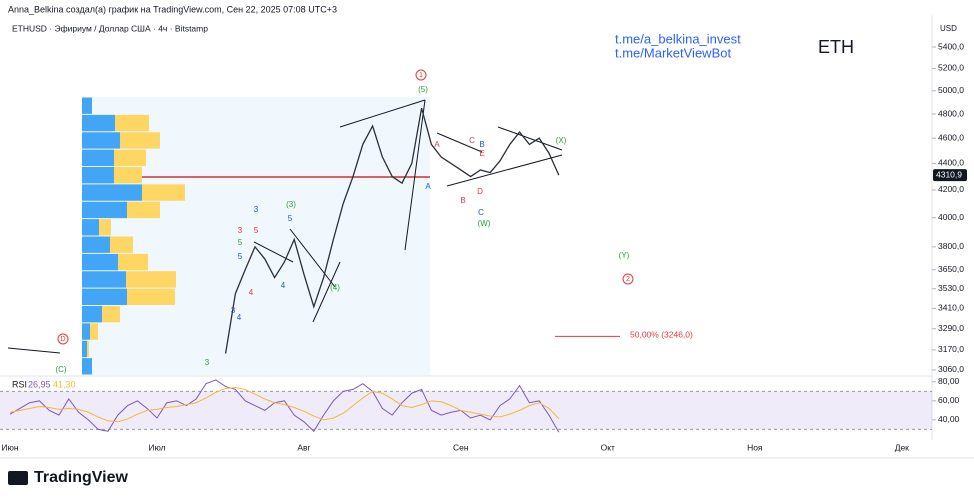  What do you see at coordinates (951, 46) in the screenshot?
I see `y-tick-label: 5400,0` at bounding box center [951, 46].